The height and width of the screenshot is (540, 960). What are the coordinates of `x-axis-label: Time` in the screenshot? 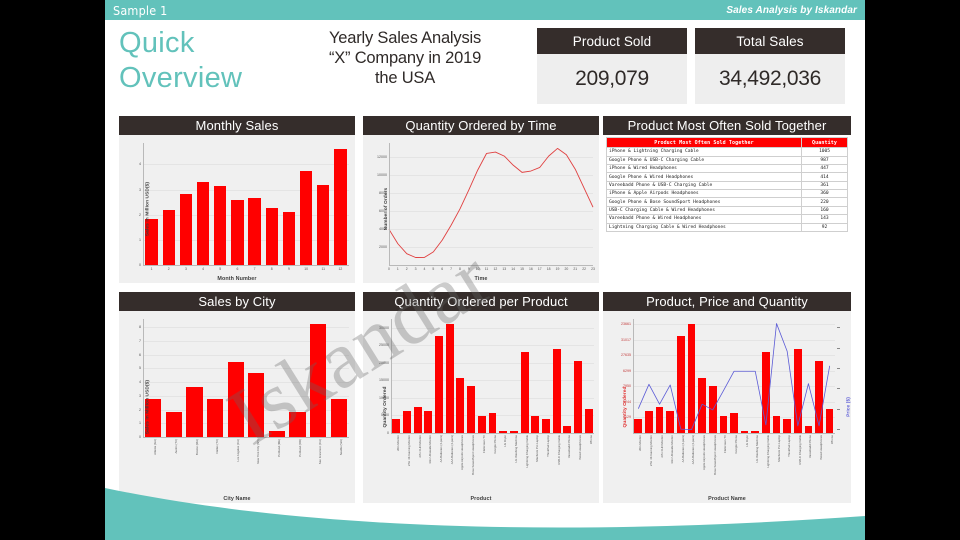 It's located at (481, 279).